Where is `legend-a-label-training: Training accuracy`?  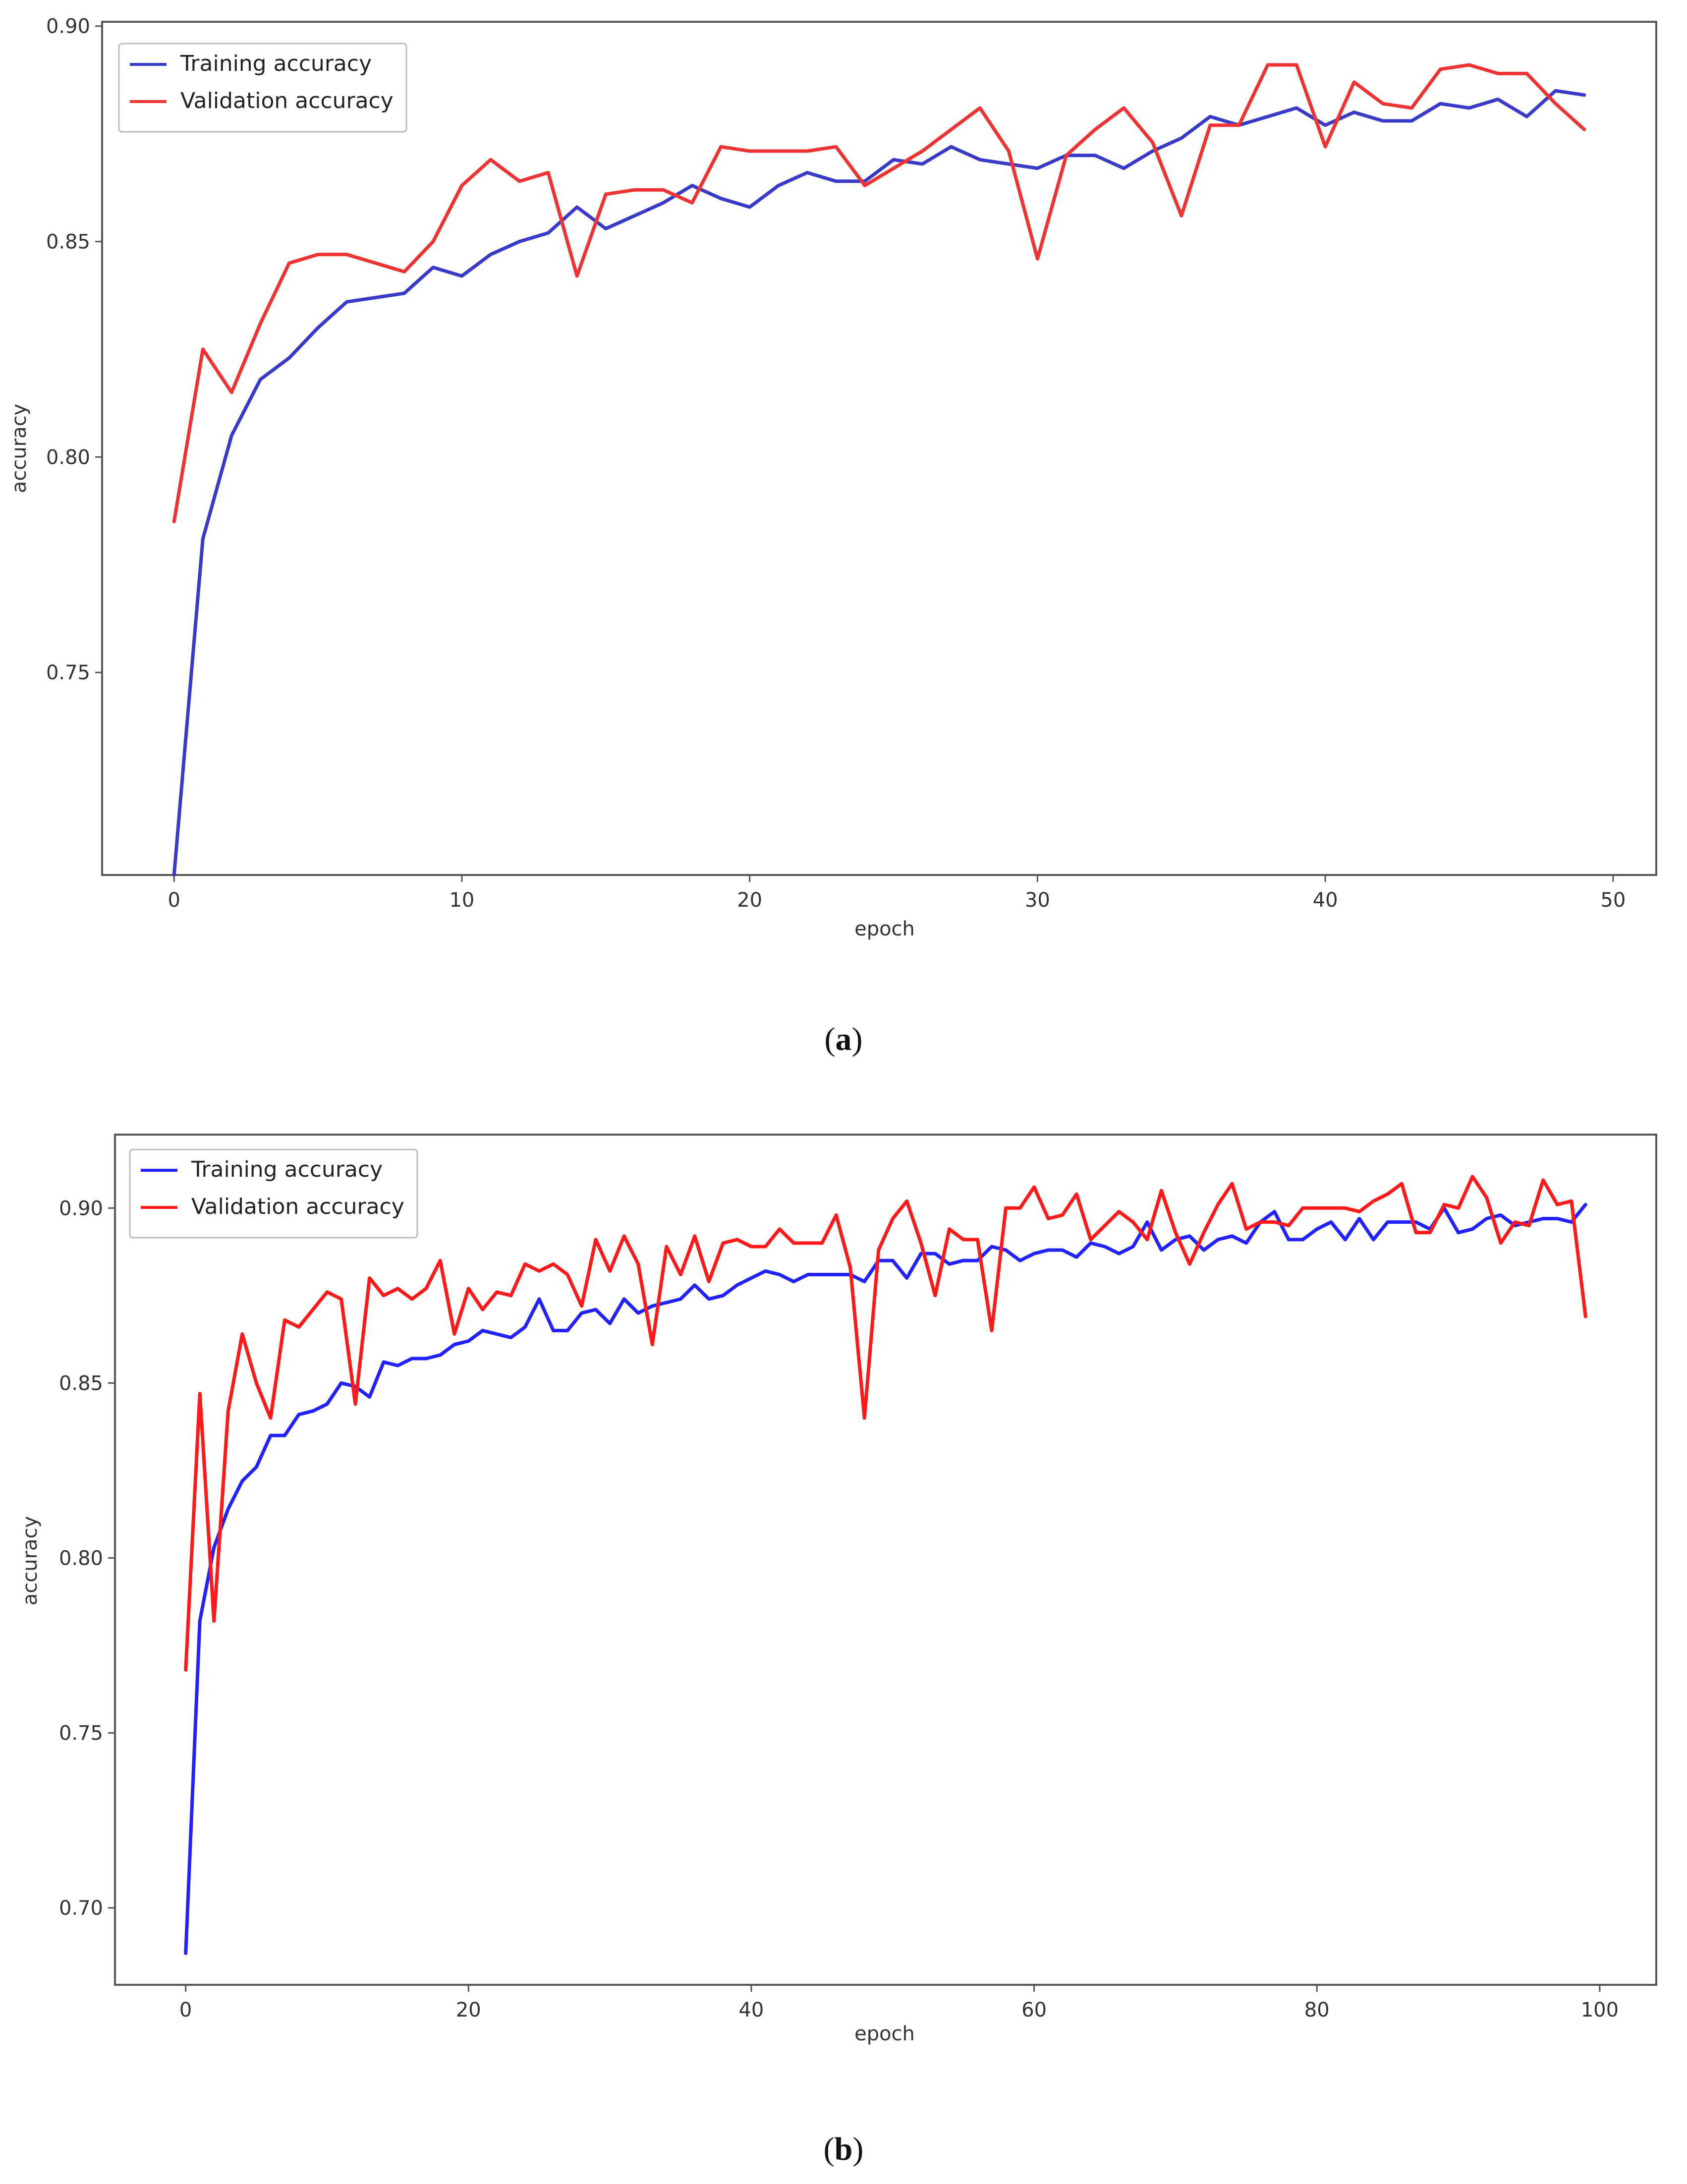
legend-a-label-training: Training accuracy is located at coordinates (276, 63).